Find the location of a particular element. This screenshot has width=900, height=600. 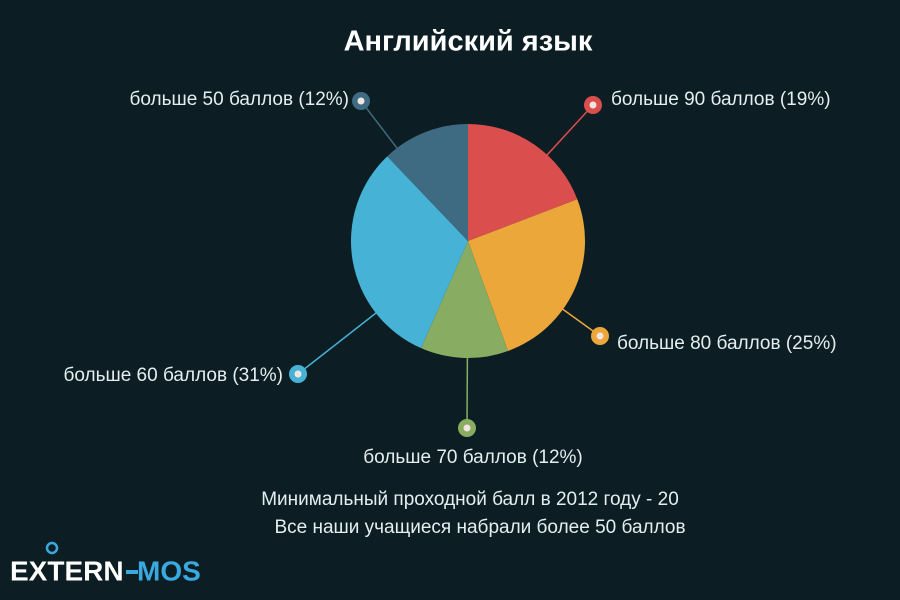

value-label: (19%) is located at coordinates (805, 99).